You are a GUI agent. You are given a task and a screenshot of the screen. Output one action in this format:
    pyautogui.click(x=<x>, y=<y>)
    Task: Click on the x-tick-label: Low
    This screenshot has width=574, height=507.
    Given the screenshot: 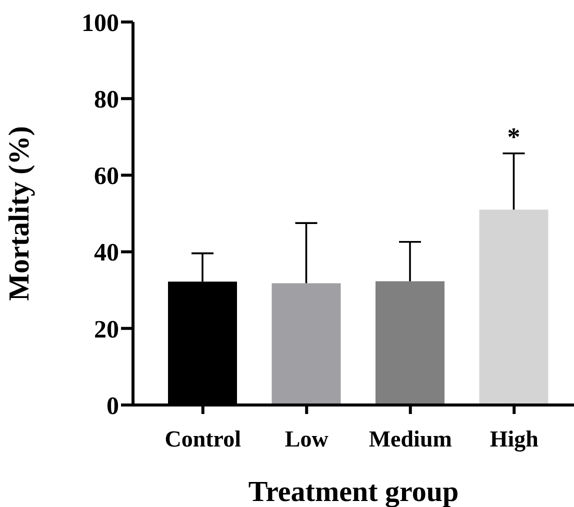 What is the action you would take?
    pyautogui.click(x=306, y=439)
    